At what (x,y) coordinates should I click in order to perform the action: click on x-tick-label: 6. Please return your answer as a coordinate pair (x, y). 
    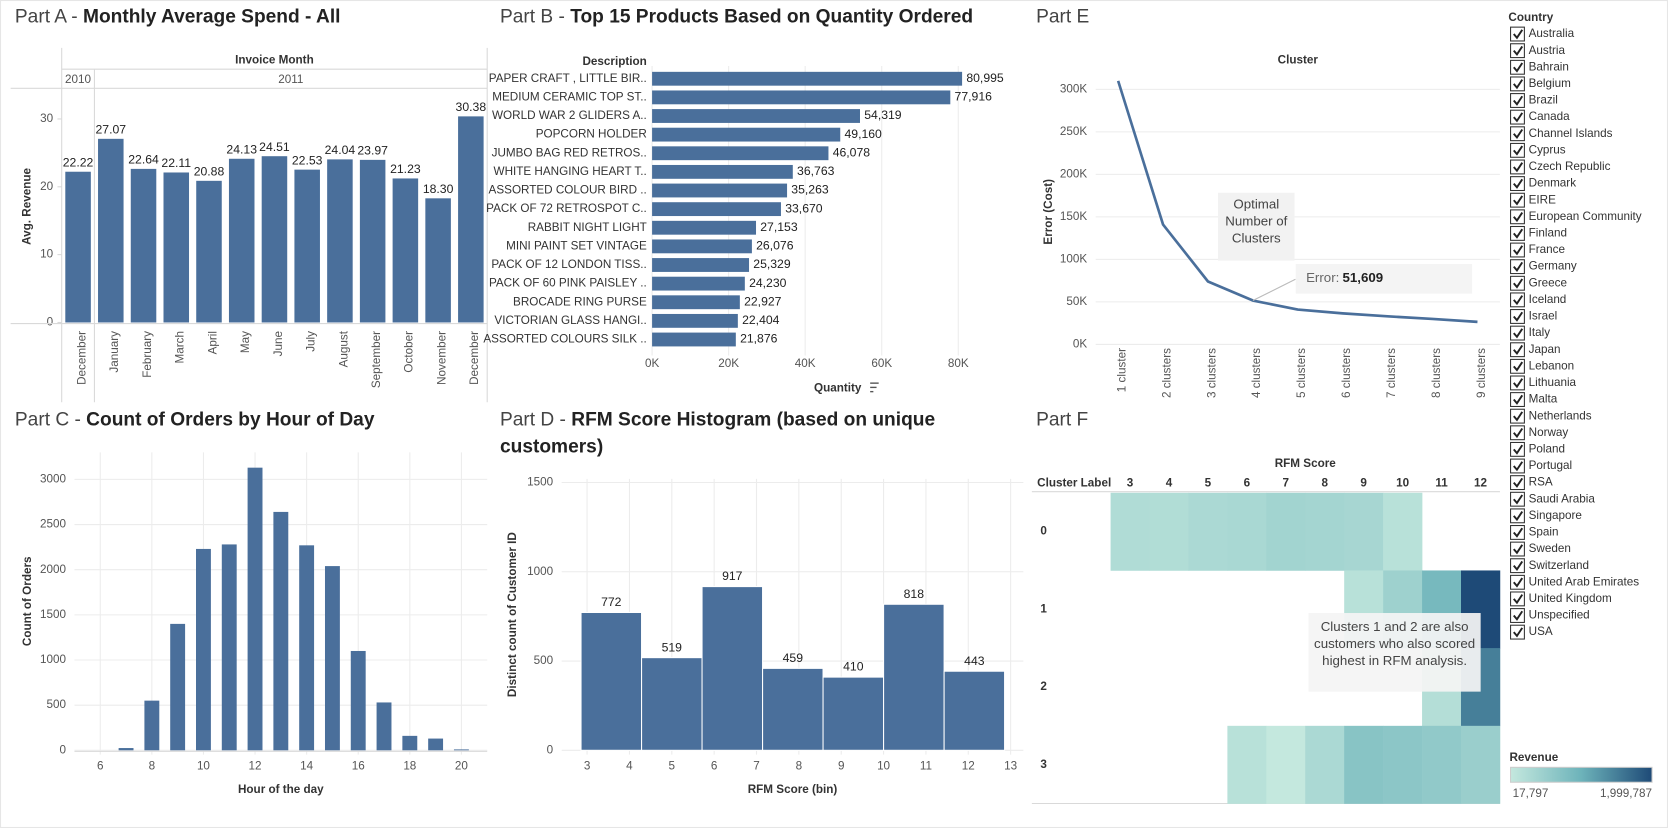
    Looking at the image, I should click on (714, 765).